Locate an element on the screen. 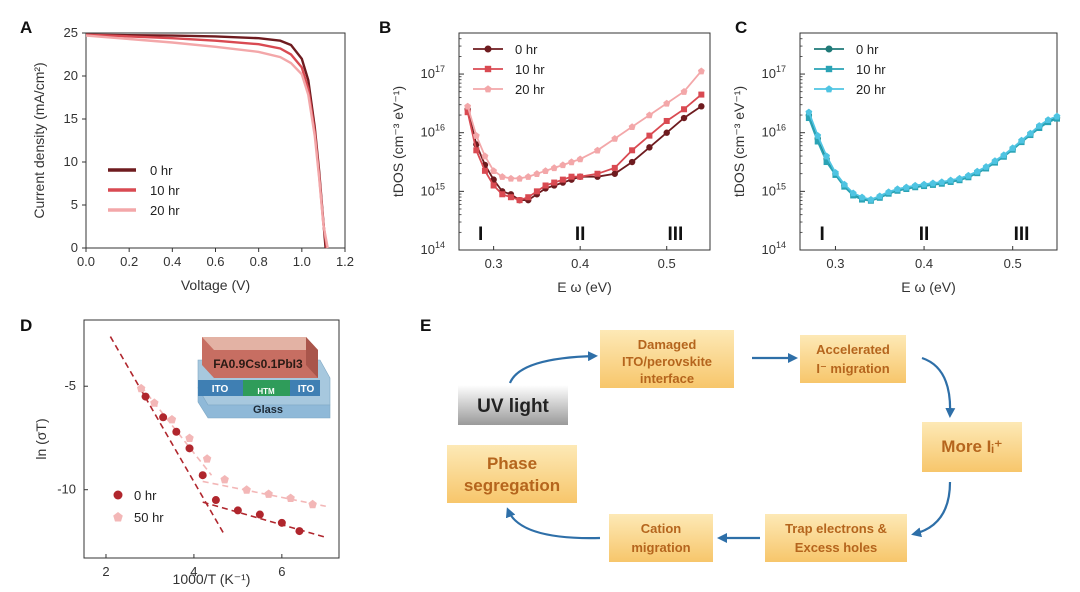 This screenshot has width=1080, height=592. series-line-10hr is located at coordinates (584, 147).